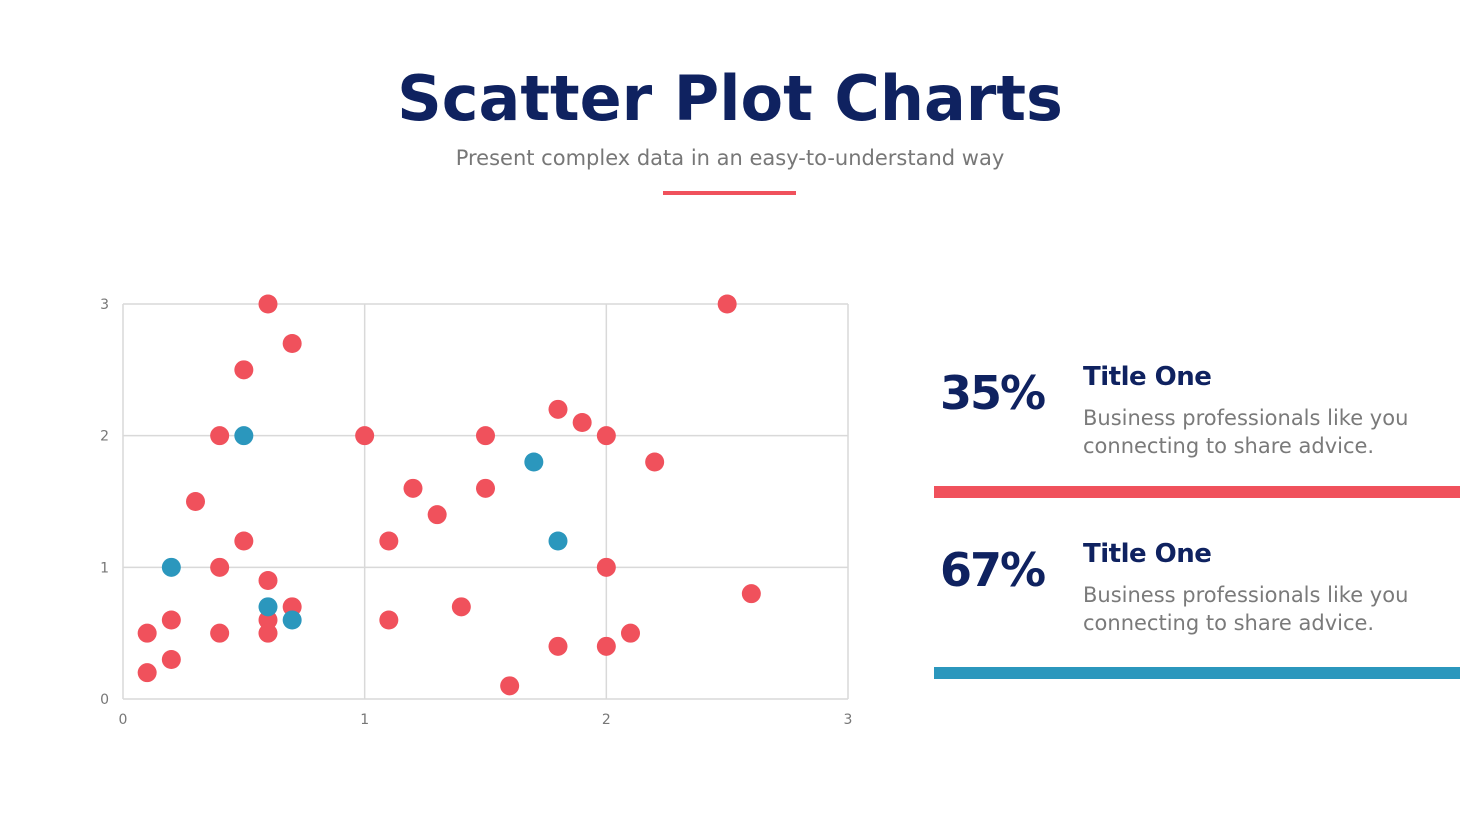 This screenshot has height=821, width=1460. I want to click on y-tick-label: 2, so click(104, 437).